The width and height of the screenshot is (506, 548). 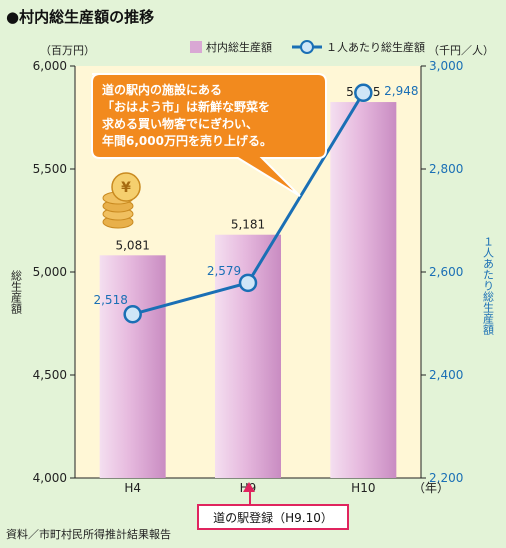 I want to click on callout-line-2: 「おはよう市」は新鮮な野菜を, so click(x=186, y=106).